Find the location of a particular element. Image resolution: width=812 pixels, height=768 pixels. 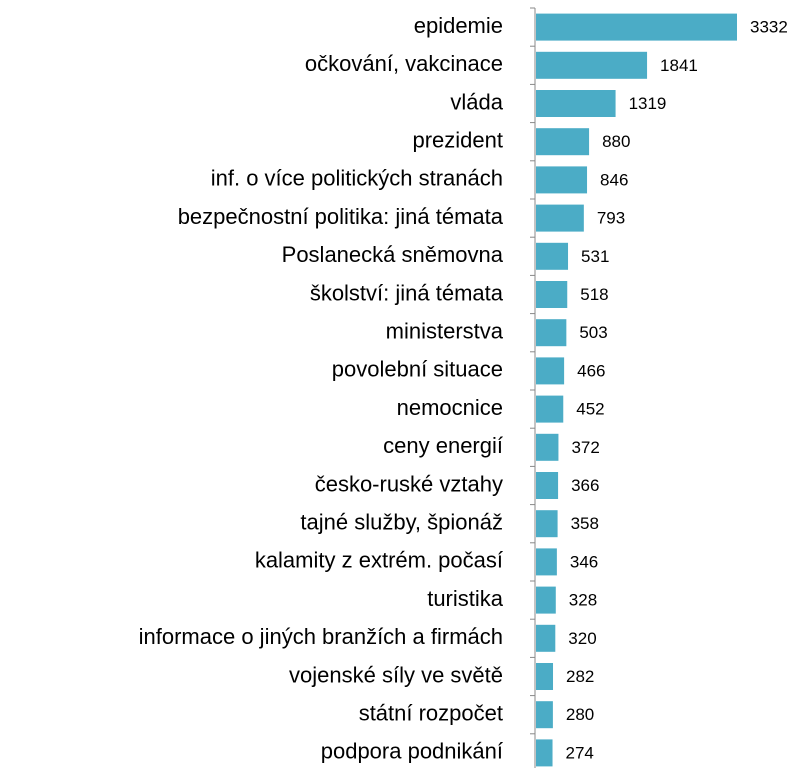

value-label: 452 is located at coordinates (590, 409).